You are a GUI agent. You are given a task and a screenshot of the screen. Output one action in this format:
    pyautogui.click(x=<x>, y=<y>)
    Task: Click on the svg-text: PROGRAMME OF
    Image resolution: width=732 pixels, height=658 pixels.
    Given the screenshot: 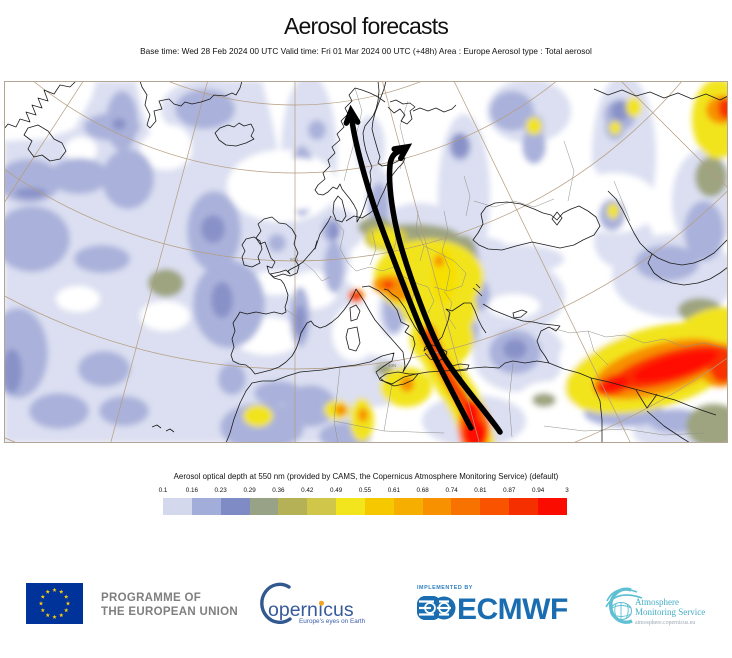 What is the action you would take?
    pyautogui.click(x=151, y=598)
    